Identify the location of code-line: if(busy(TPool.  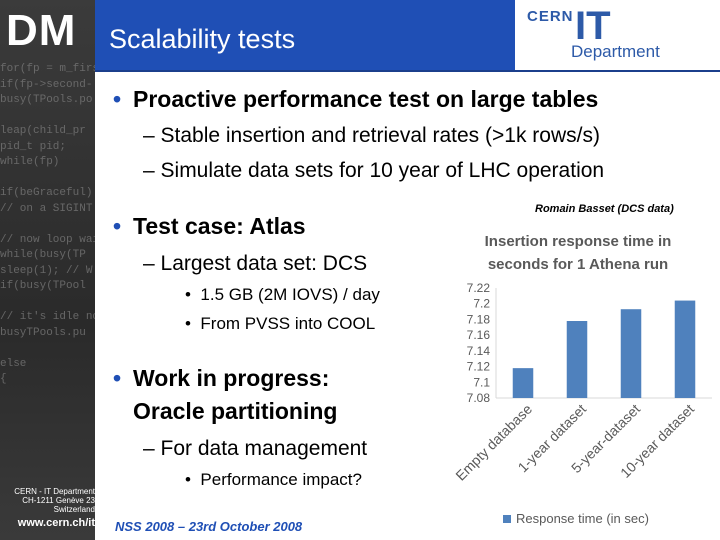
(43, 286).